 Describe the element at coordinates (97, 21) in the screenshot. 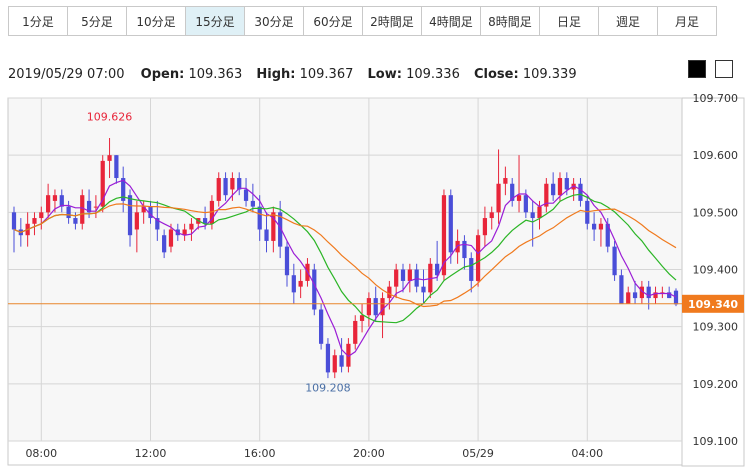

I see `tab-1: 5分足` at that location.